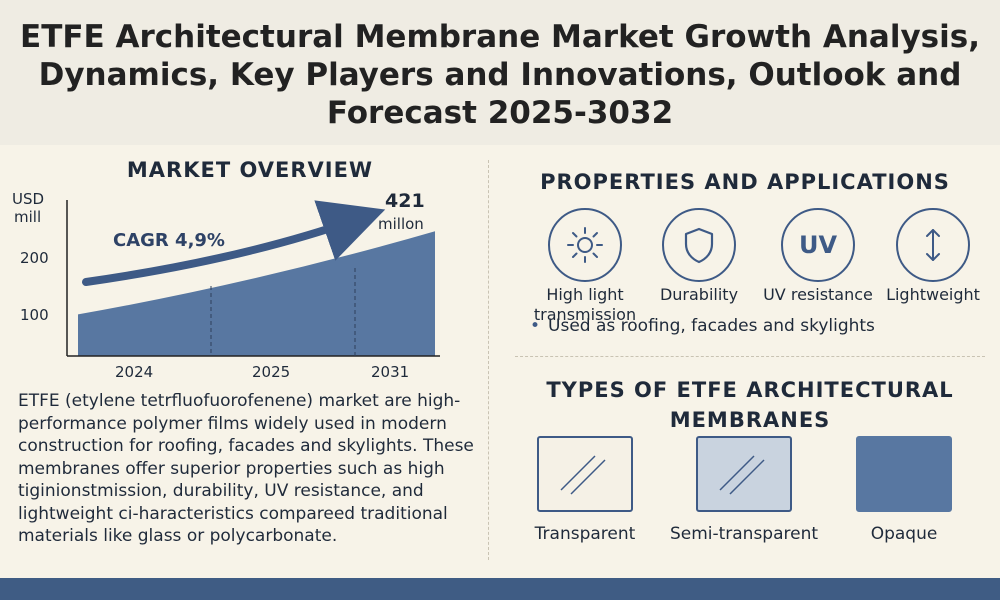  Describe the element at coordinates (169, 240) in the screenshot. I see `cagr-label: CAGR 4,9%` at that location.